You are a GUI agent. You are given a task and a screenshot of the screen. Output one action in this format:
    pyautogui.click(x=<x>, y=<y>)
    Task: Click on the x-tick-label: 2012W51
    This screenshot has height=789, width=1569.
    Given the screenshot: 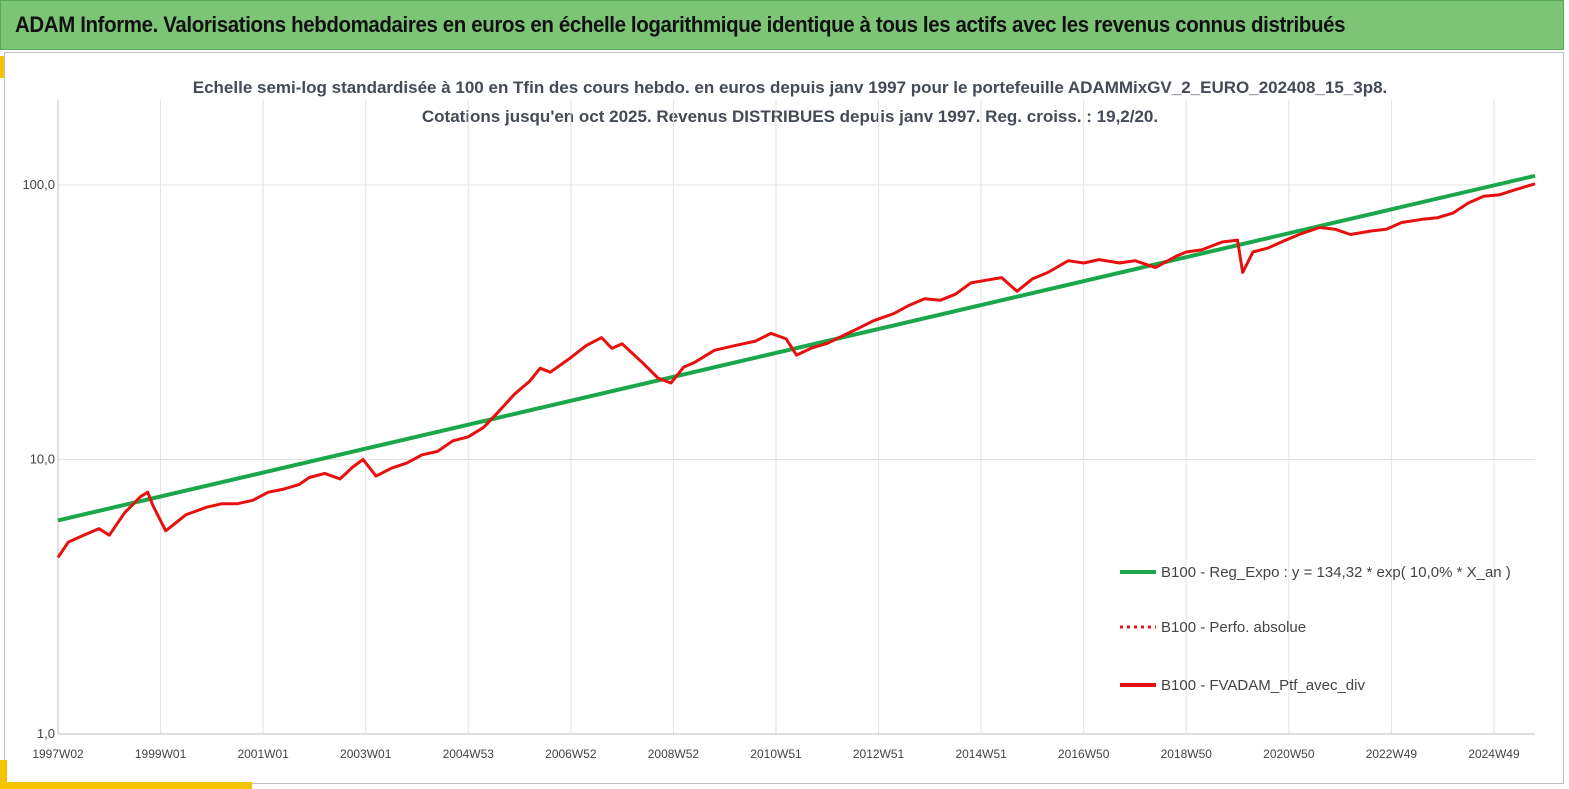 What is the action you would take?
    pyautogui.click(x=879, y=754)
    